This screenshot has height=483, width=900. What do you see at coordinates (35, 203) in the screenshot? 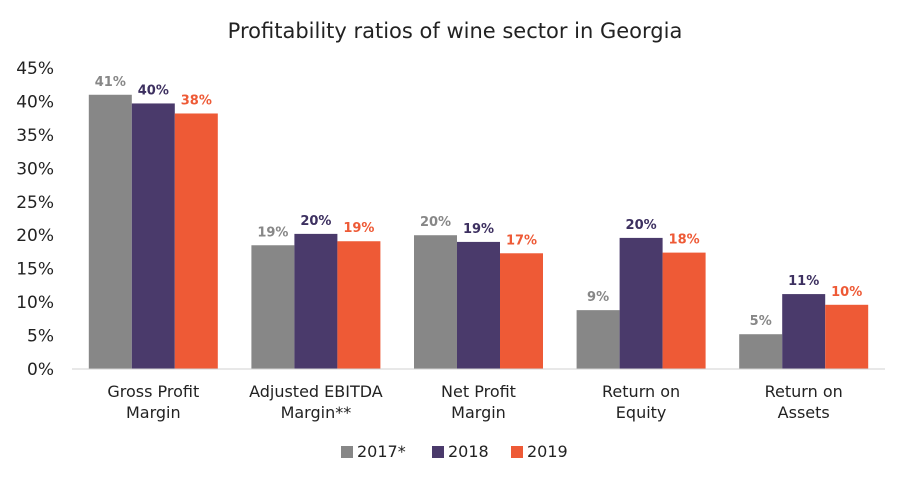
I see `y-tick-label: 25%` at bounding box center [35, 203].